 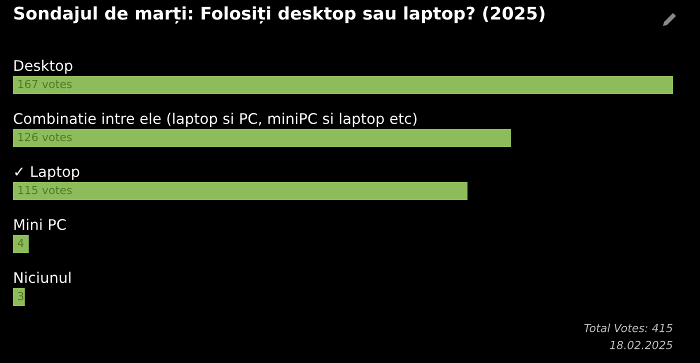 What do you see at coordinates (45, 84) in the screenshot?
I see `data-label: 167 votes` at bounding box center [45, 84].